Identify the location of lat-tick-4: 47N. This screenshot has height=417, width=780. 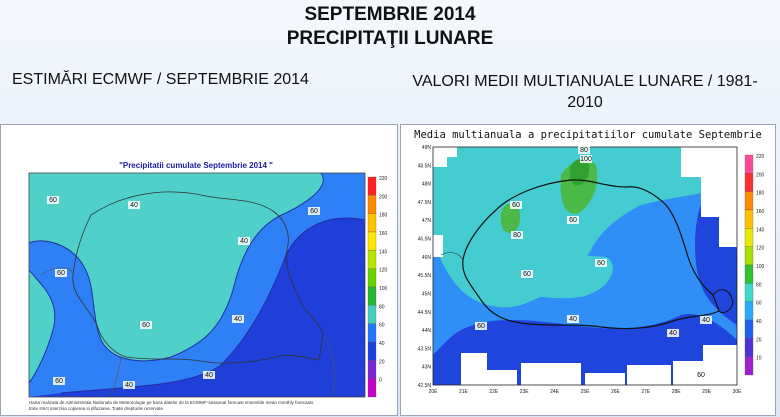
(427, 221).